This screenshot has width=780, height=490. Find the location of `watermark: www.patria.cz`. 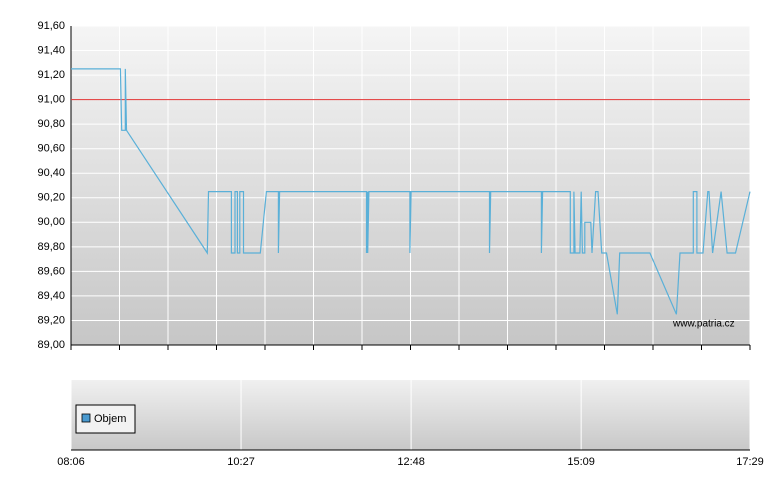

watermark: www.patria.cz is located at coordinates (703, 324).